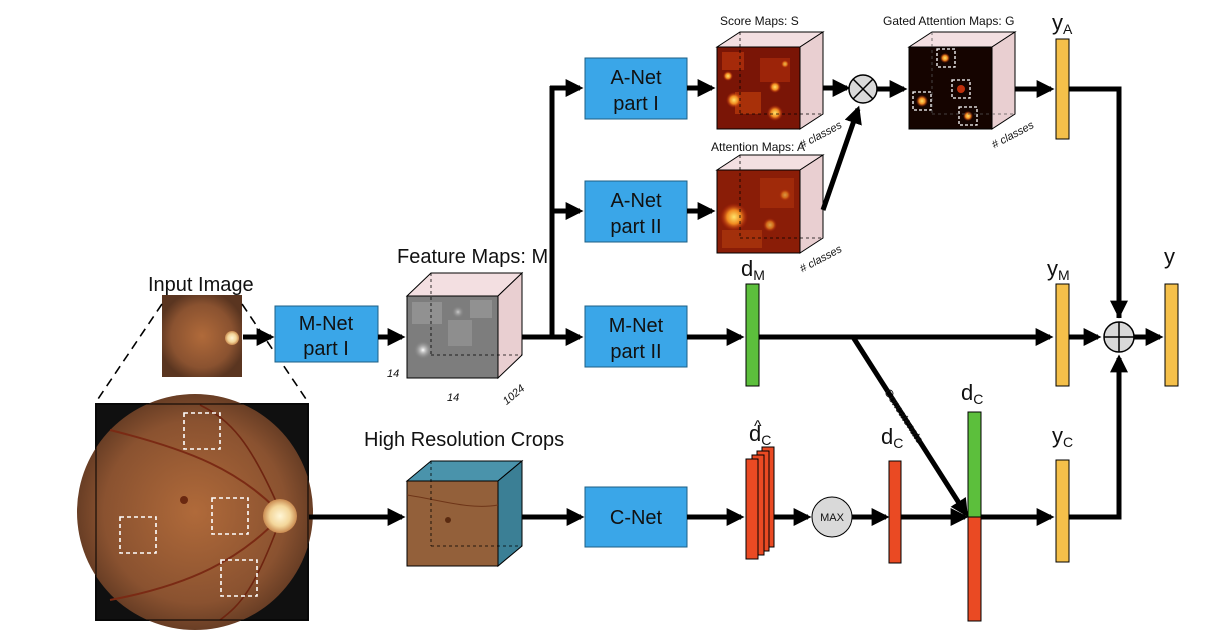 The width and height of the screenshot is (1220, 634). I want to click on gated-attention-maps-cube, so click(962, 80).